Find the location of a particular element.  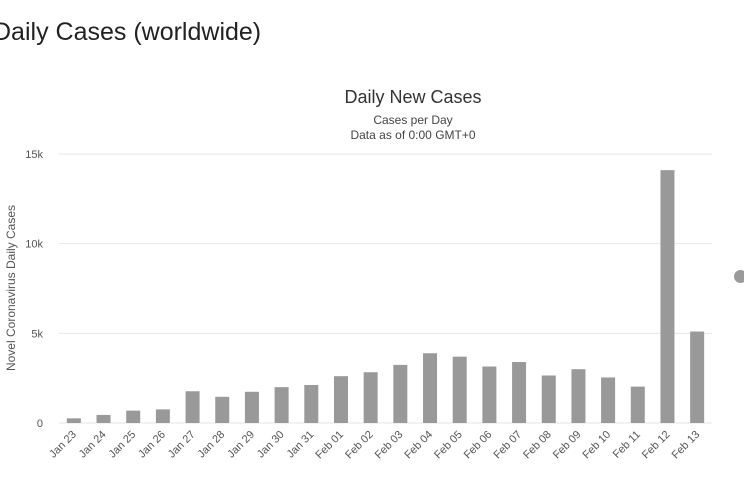

x-tick-label: Jan 30 is located at coordinates (271, 445).